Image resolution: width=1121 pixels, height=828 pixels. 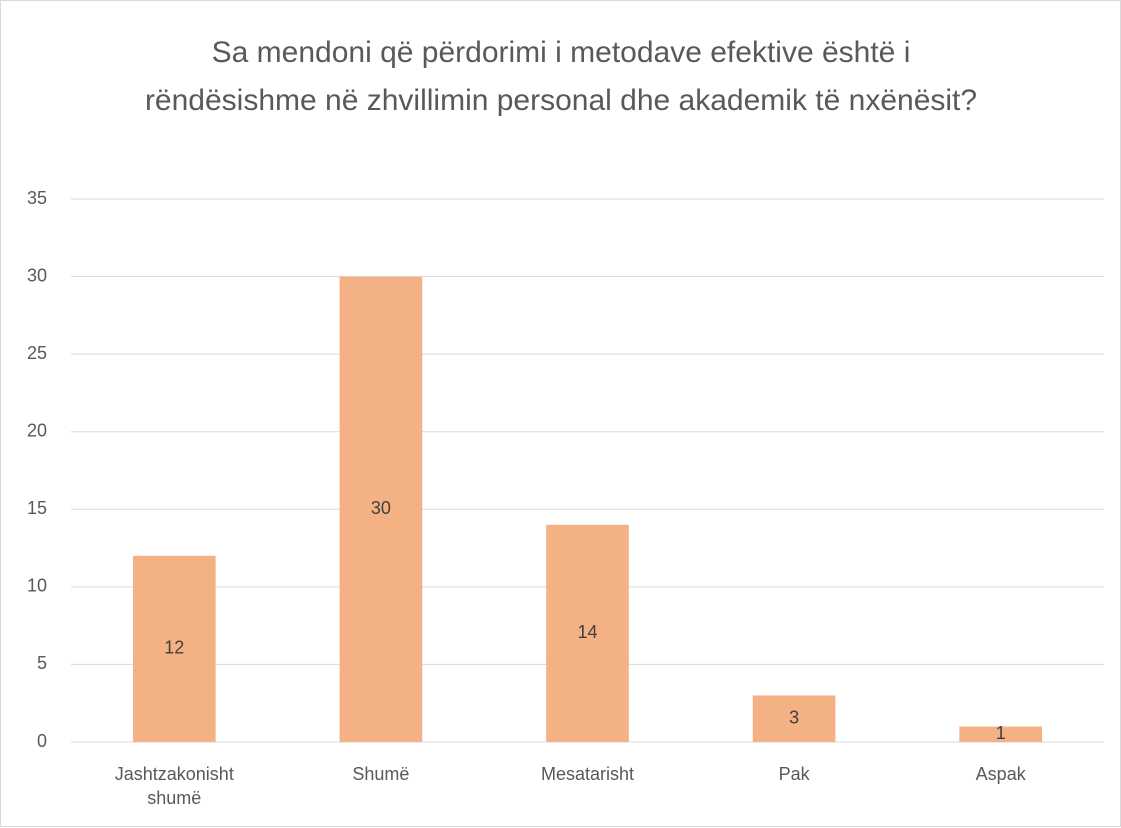 I want to click on x-tick-label: Aspak, so click(x=1000, y=774).